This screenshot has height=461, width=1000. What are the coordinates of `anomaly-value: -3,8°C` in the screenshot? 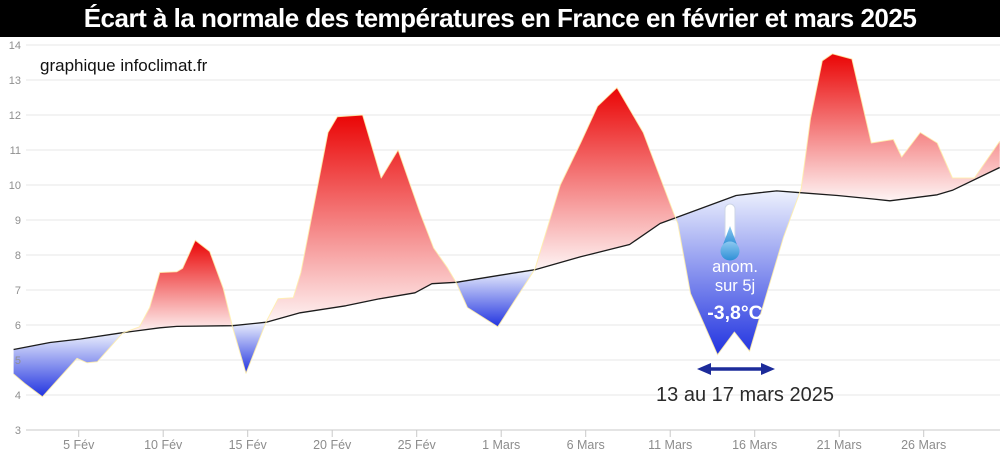 It's located at (734, 313).